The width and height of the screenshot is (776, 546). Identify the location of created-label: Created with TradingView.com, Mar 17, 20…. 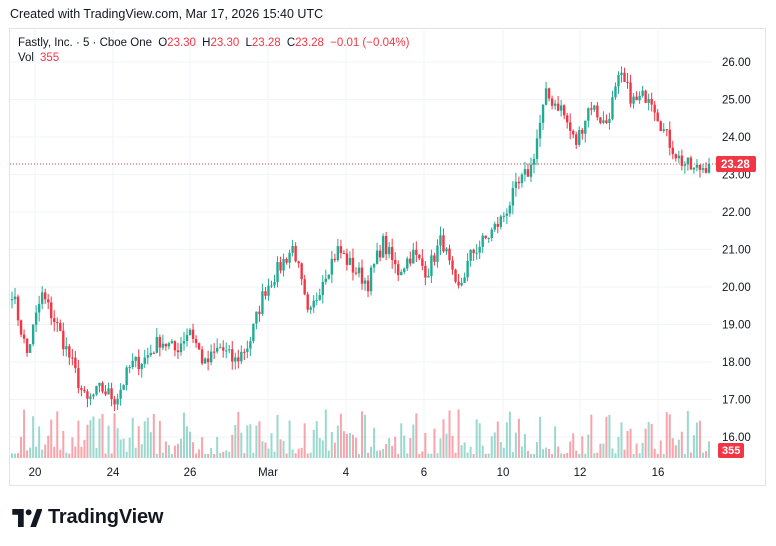
(167, 14).